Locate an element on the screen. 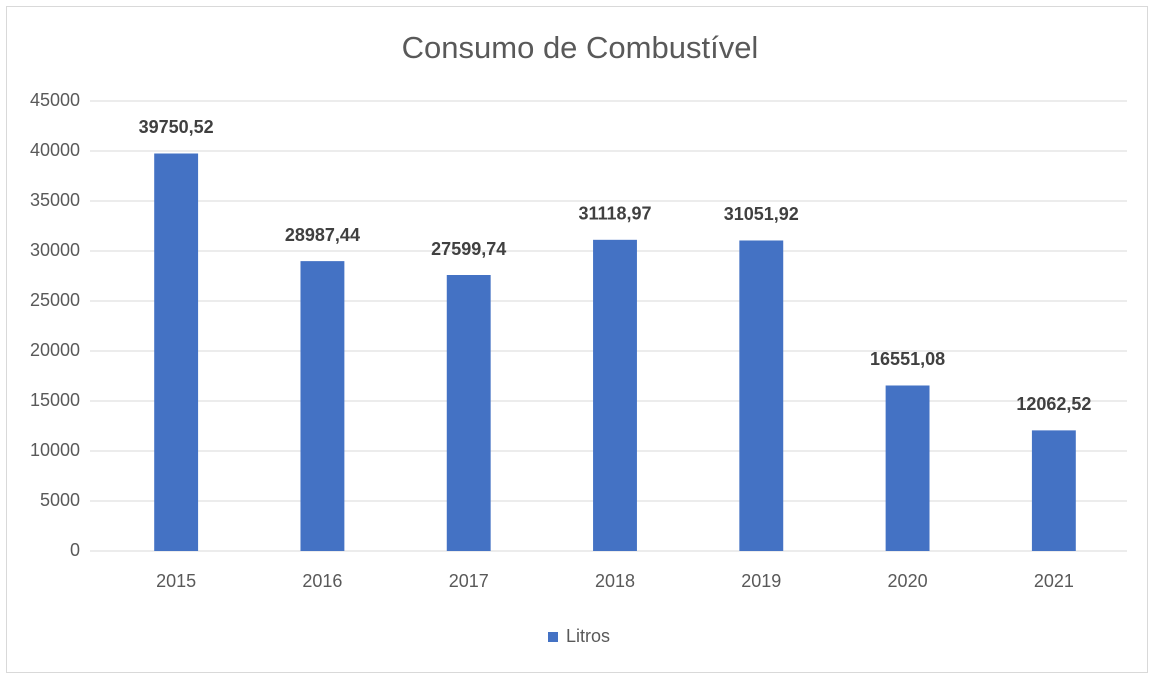  y-tick-label: 45000 is located at coordinates (55, 100).